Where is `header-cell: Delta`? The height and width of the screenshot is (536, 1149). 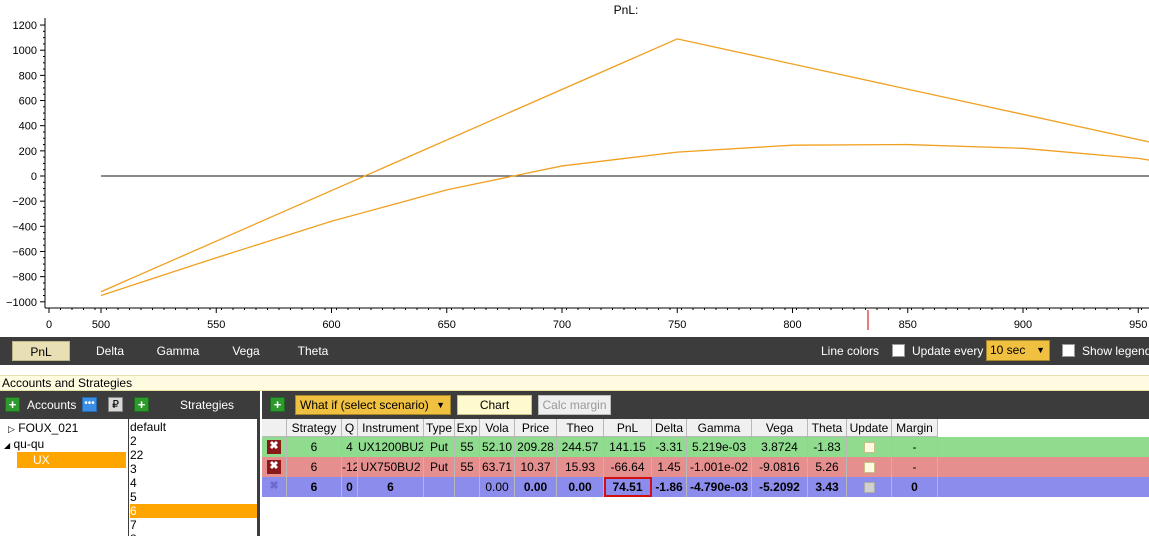
header-cell: Delta is located at coordinates (669, 428).